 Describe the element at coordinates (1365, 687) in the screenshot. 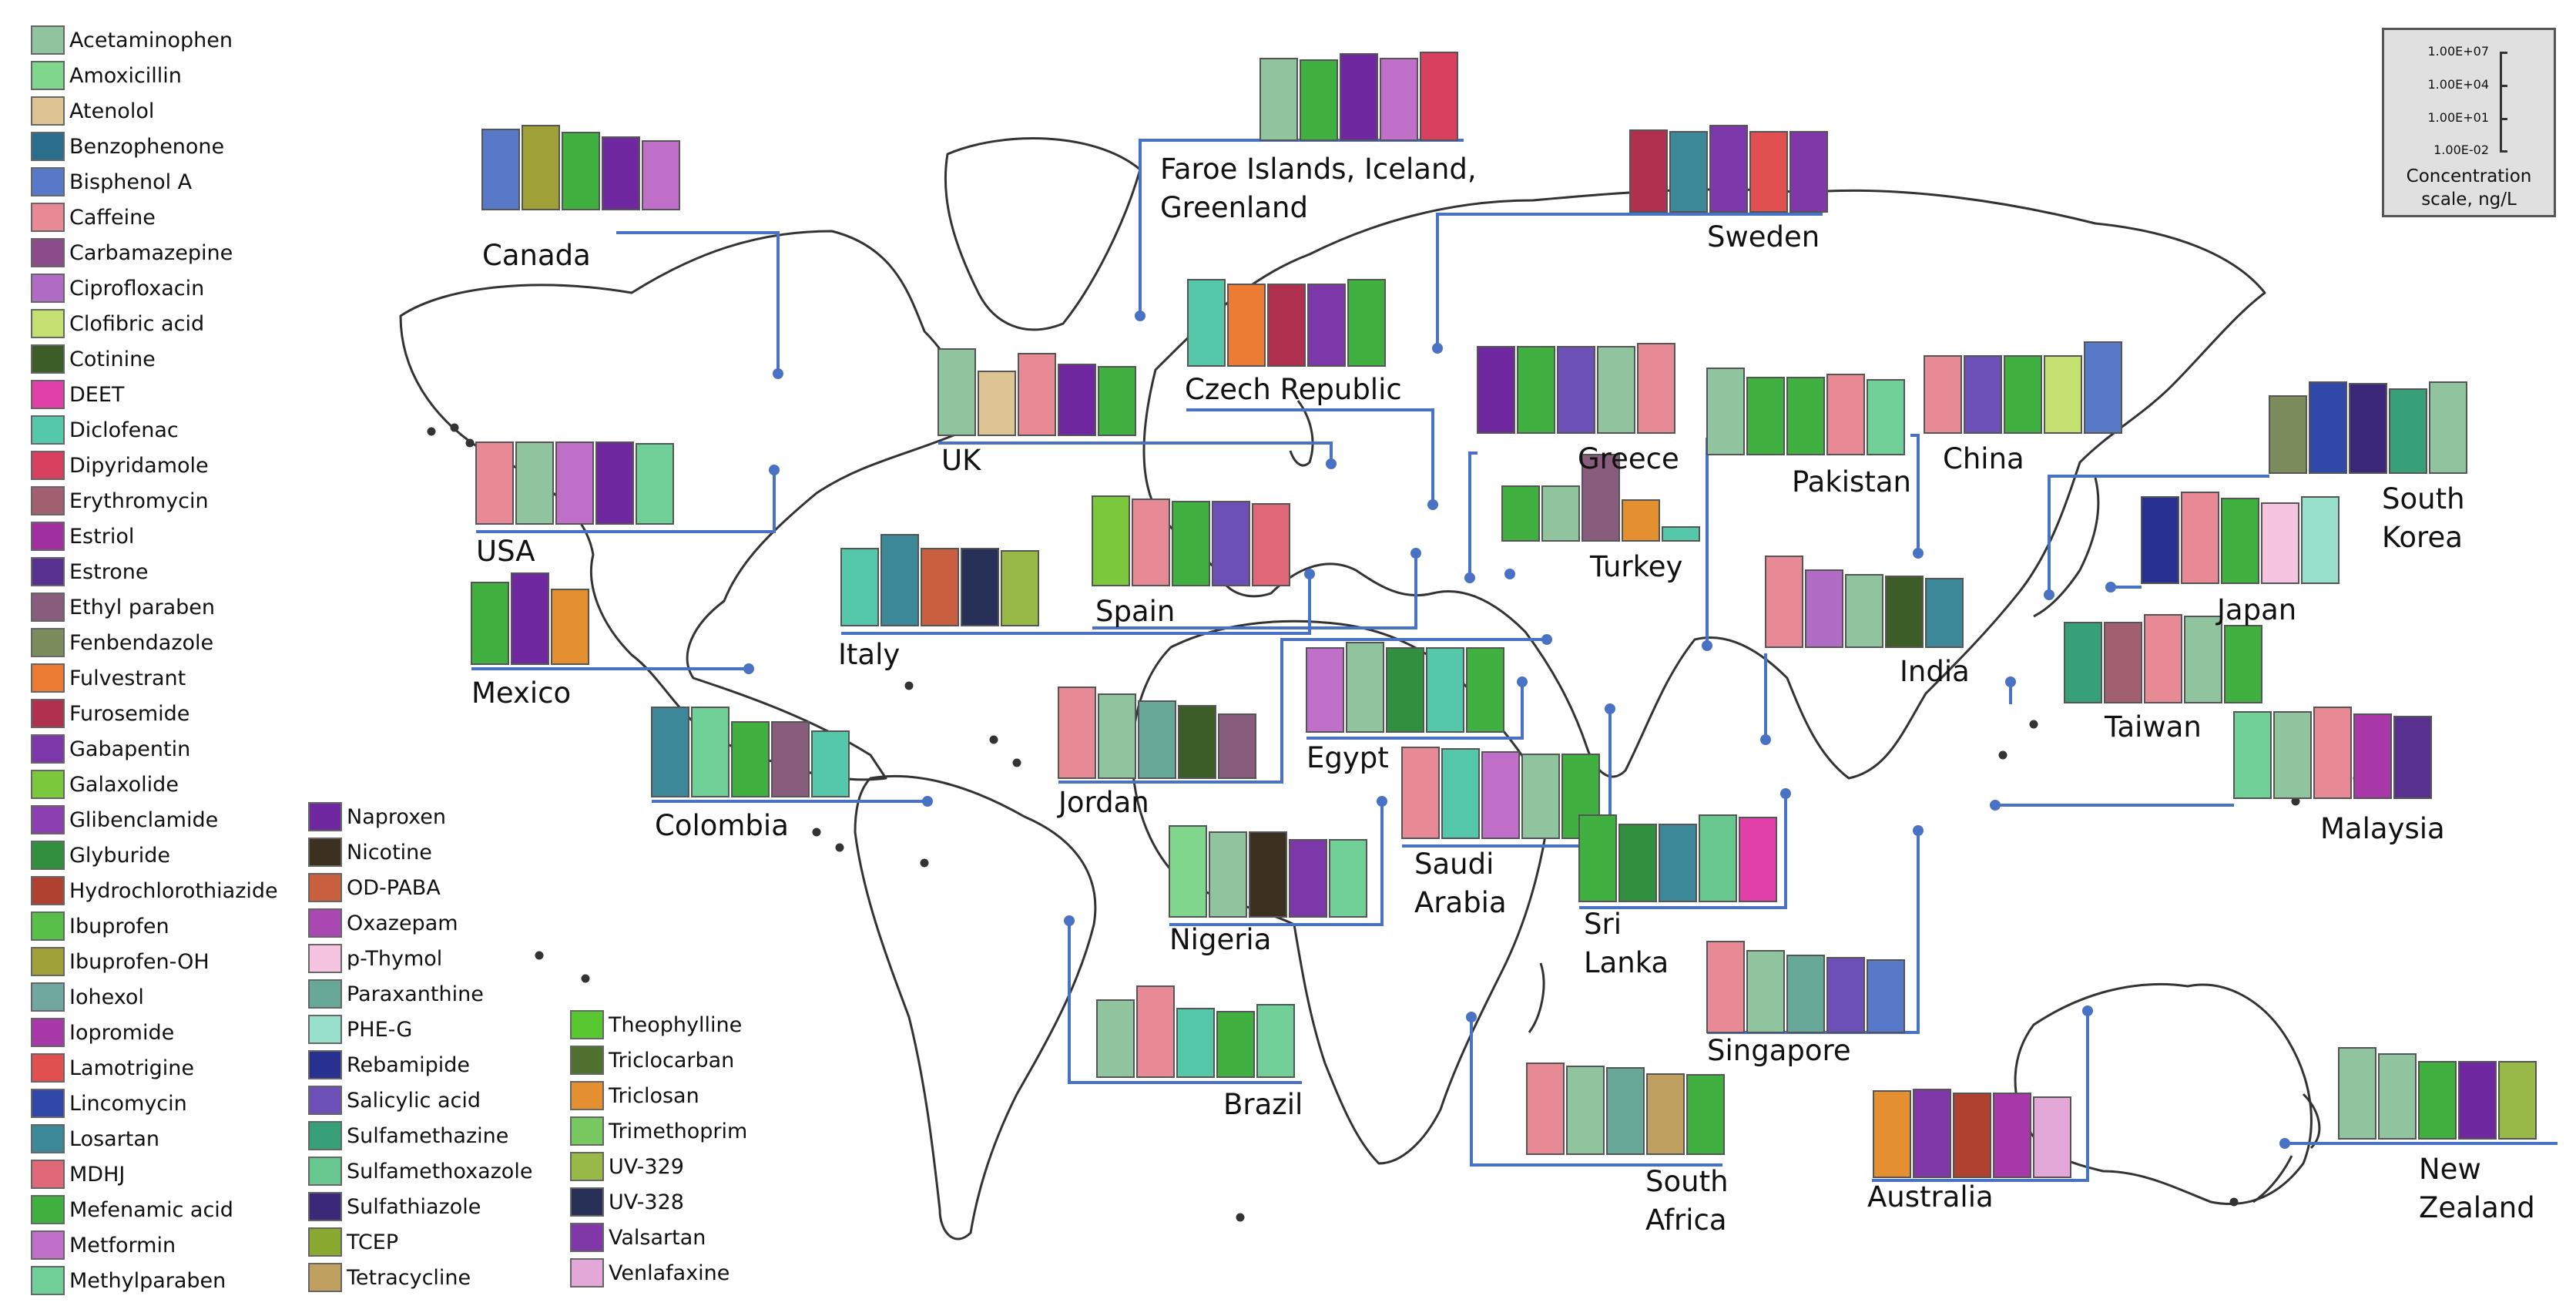

I see `egypt-bar` at that location.